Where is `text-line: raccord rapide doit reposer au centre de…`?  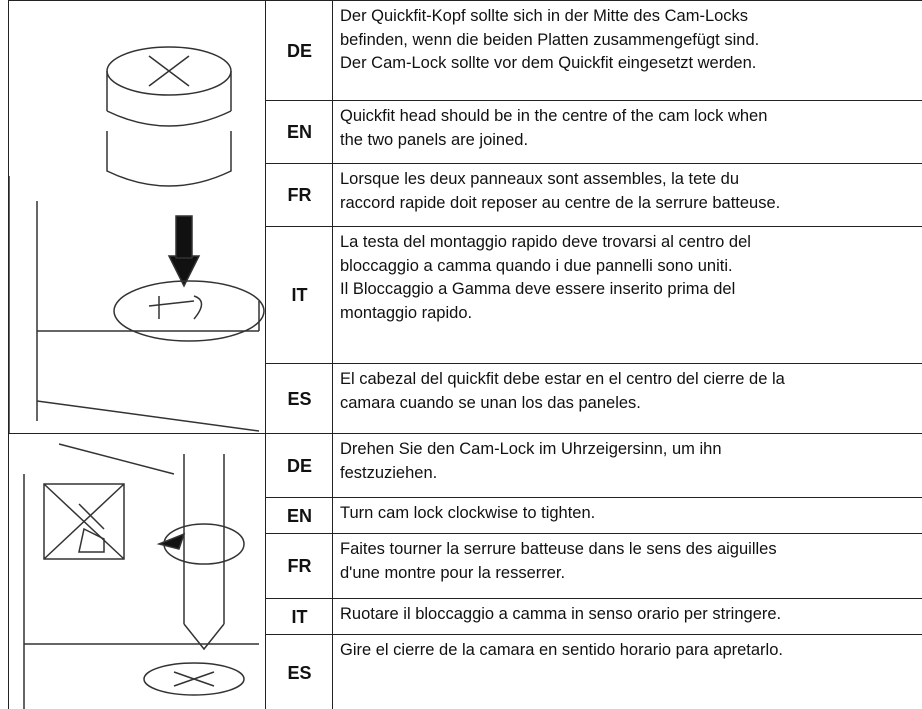 text-line: raccord rapide doit reposer au centre de… is located at coordinates (560, 202).